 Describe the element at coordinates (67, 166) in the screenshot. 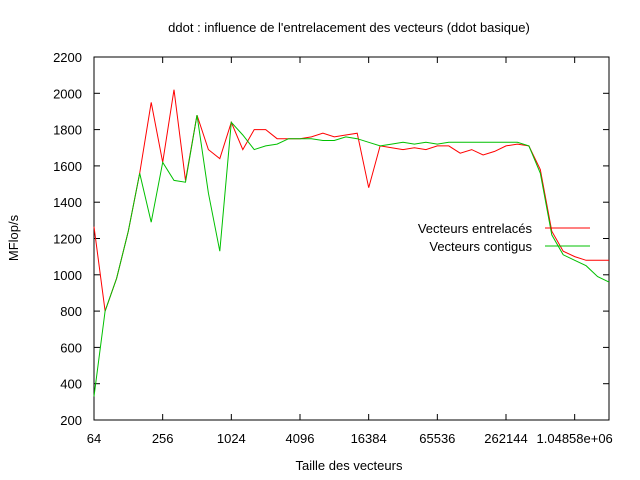

I see `y-tick-label: 1600` at that location.